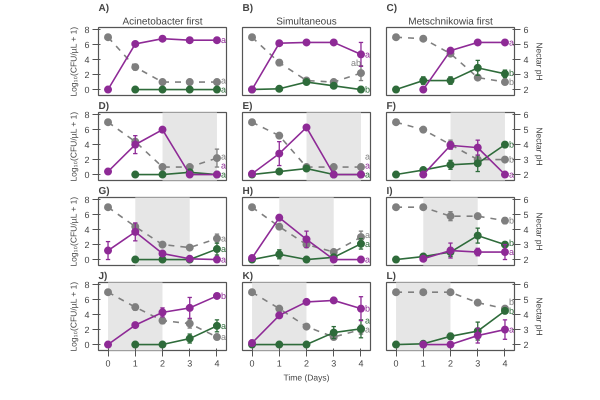  Describe the element at coordinates (248, 276) in the screenshot. I see `chart-title: K)` at that location.